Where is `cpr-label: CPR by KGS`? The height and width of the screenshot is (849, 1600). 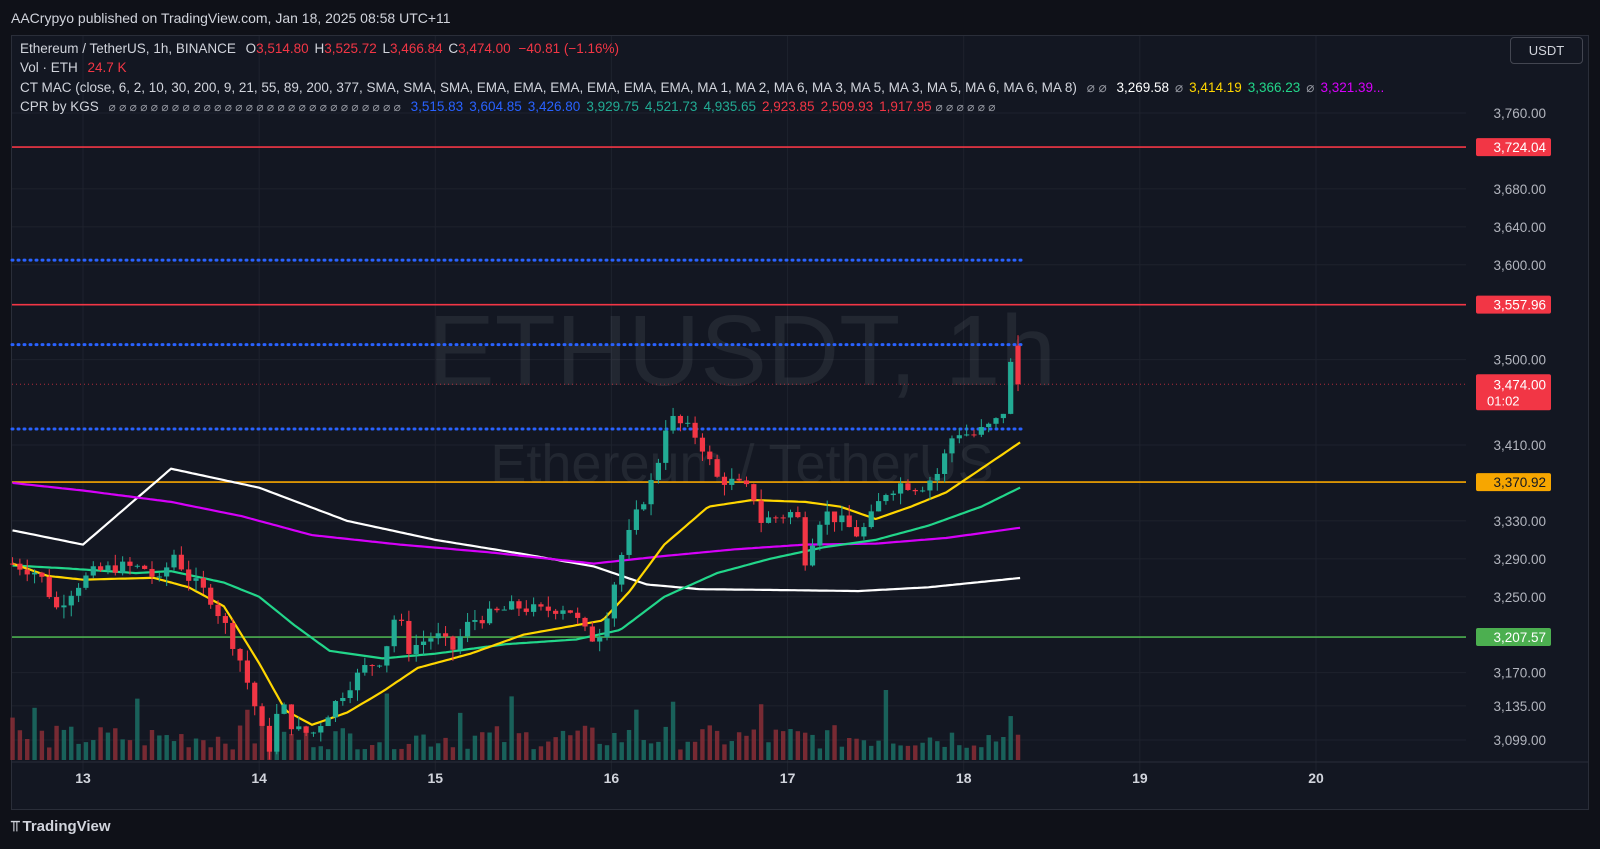 cpr-label: CPR by KGS is located at coordinates (59, 106).